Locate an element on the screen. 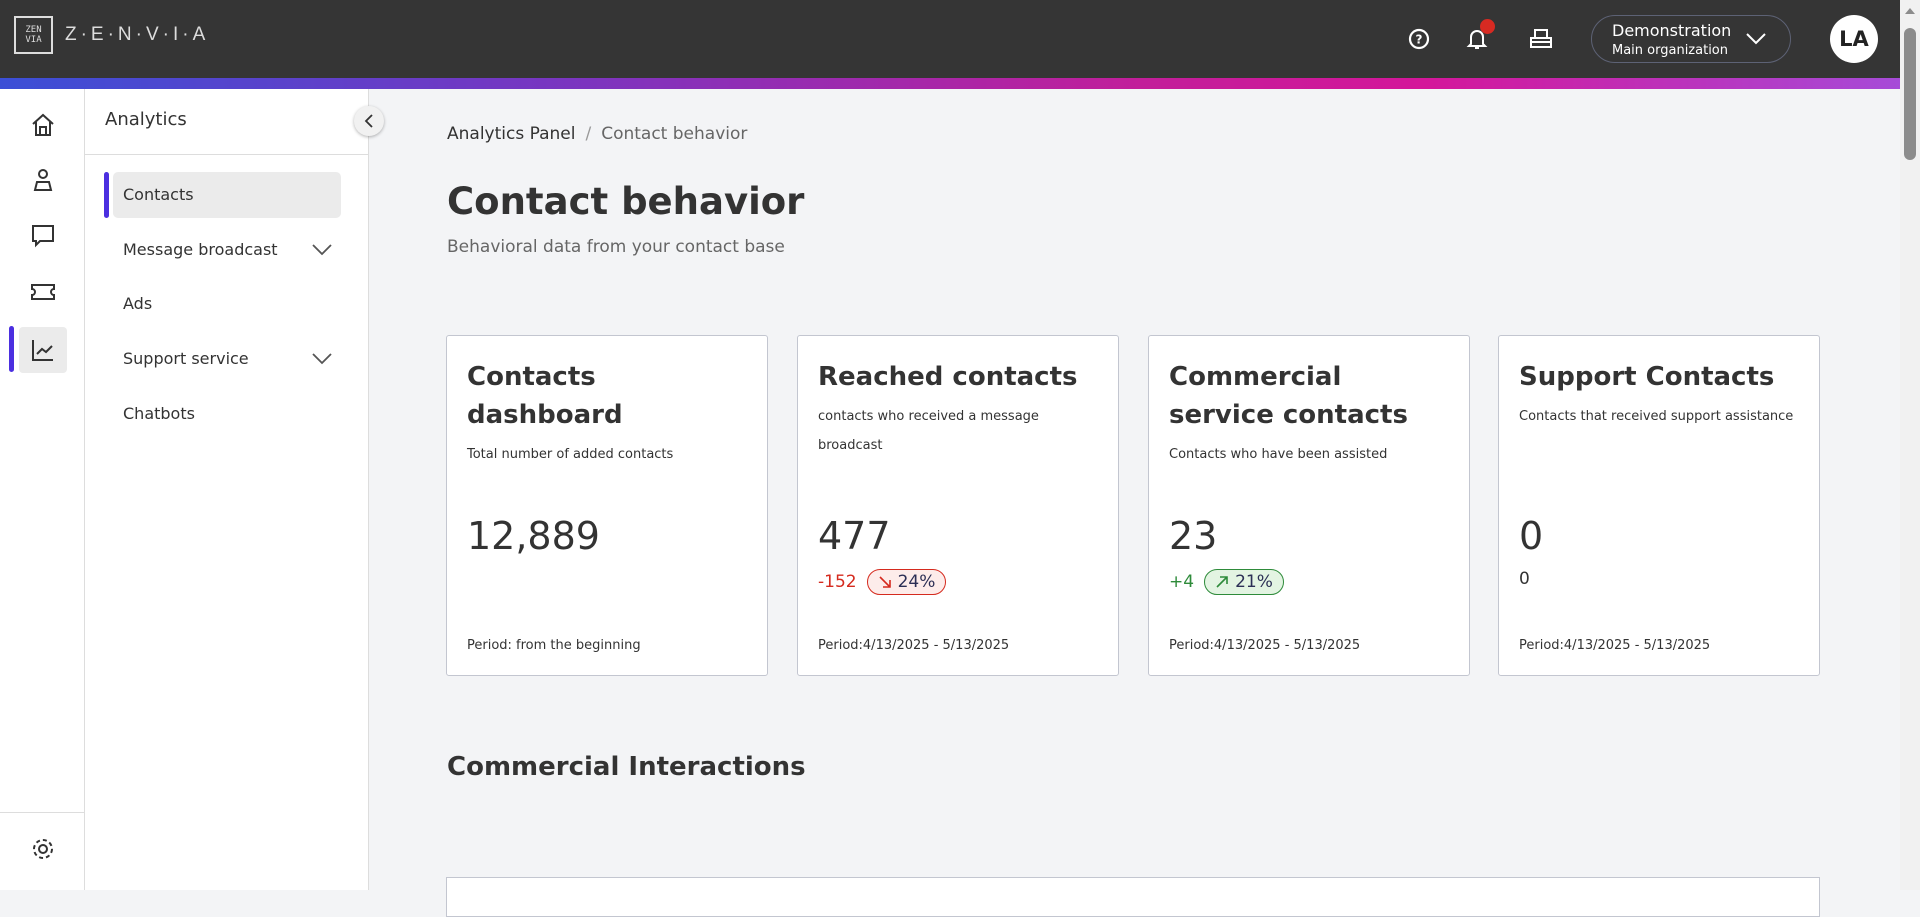 Image resolution: width=1920 pixels, height=917 pixels. commercial-interactions-panel is located at coordinates (1133, 897).